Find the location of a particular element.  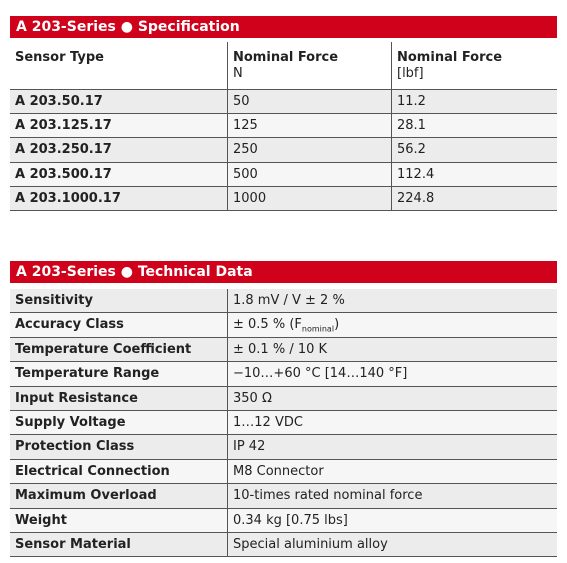

row-label: Temperature Coefficient is located at coordinates (119, 350).